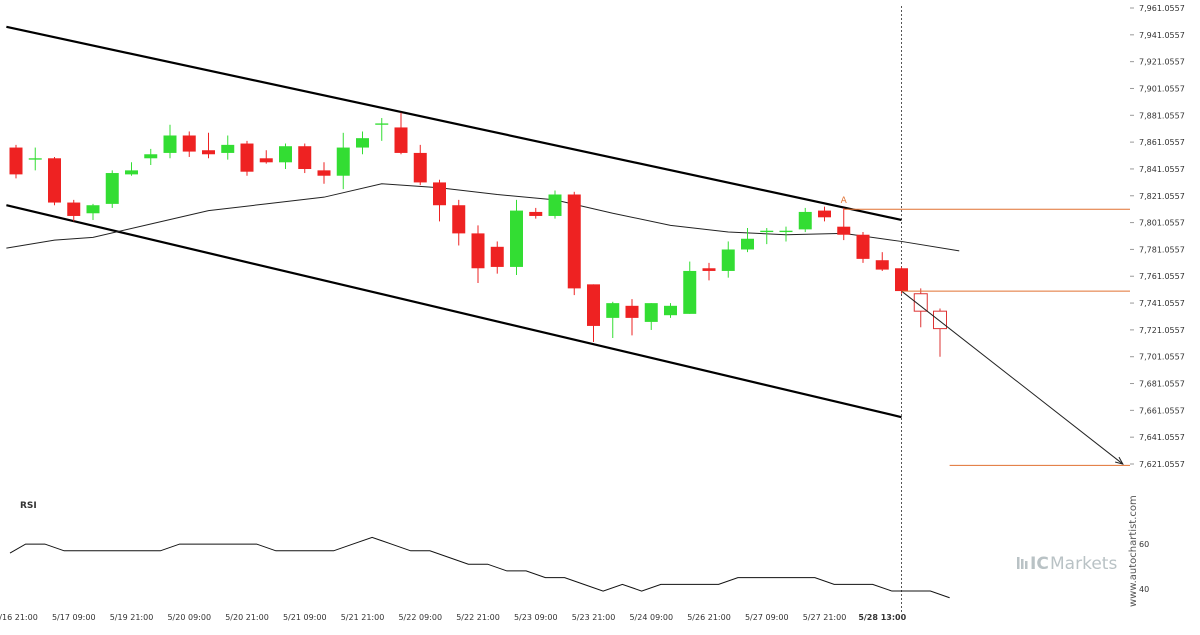 The image size is (1200, 635). I want to click on price-tick-label: 7,901.0557, so click(1162, 88).